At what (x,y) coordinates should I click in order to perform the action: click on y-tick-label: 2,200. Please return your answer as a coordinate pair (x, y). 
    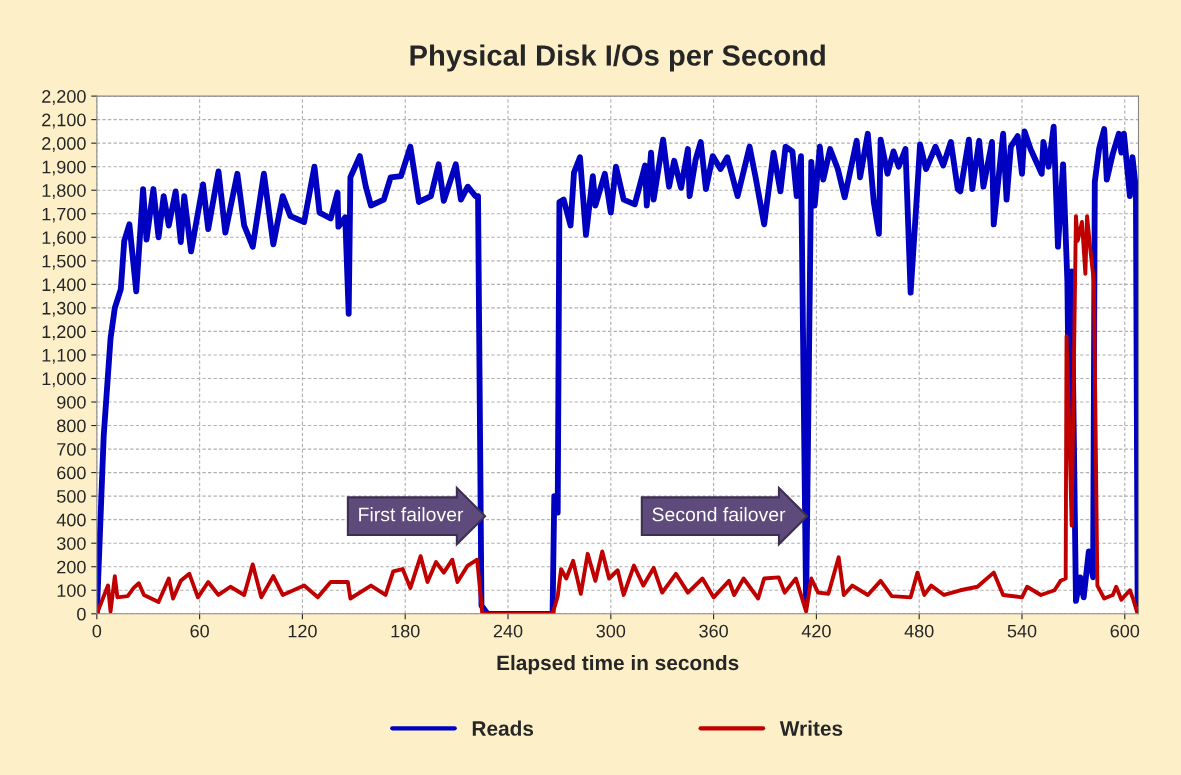
    Looking at the image, I should click on (64, 97).